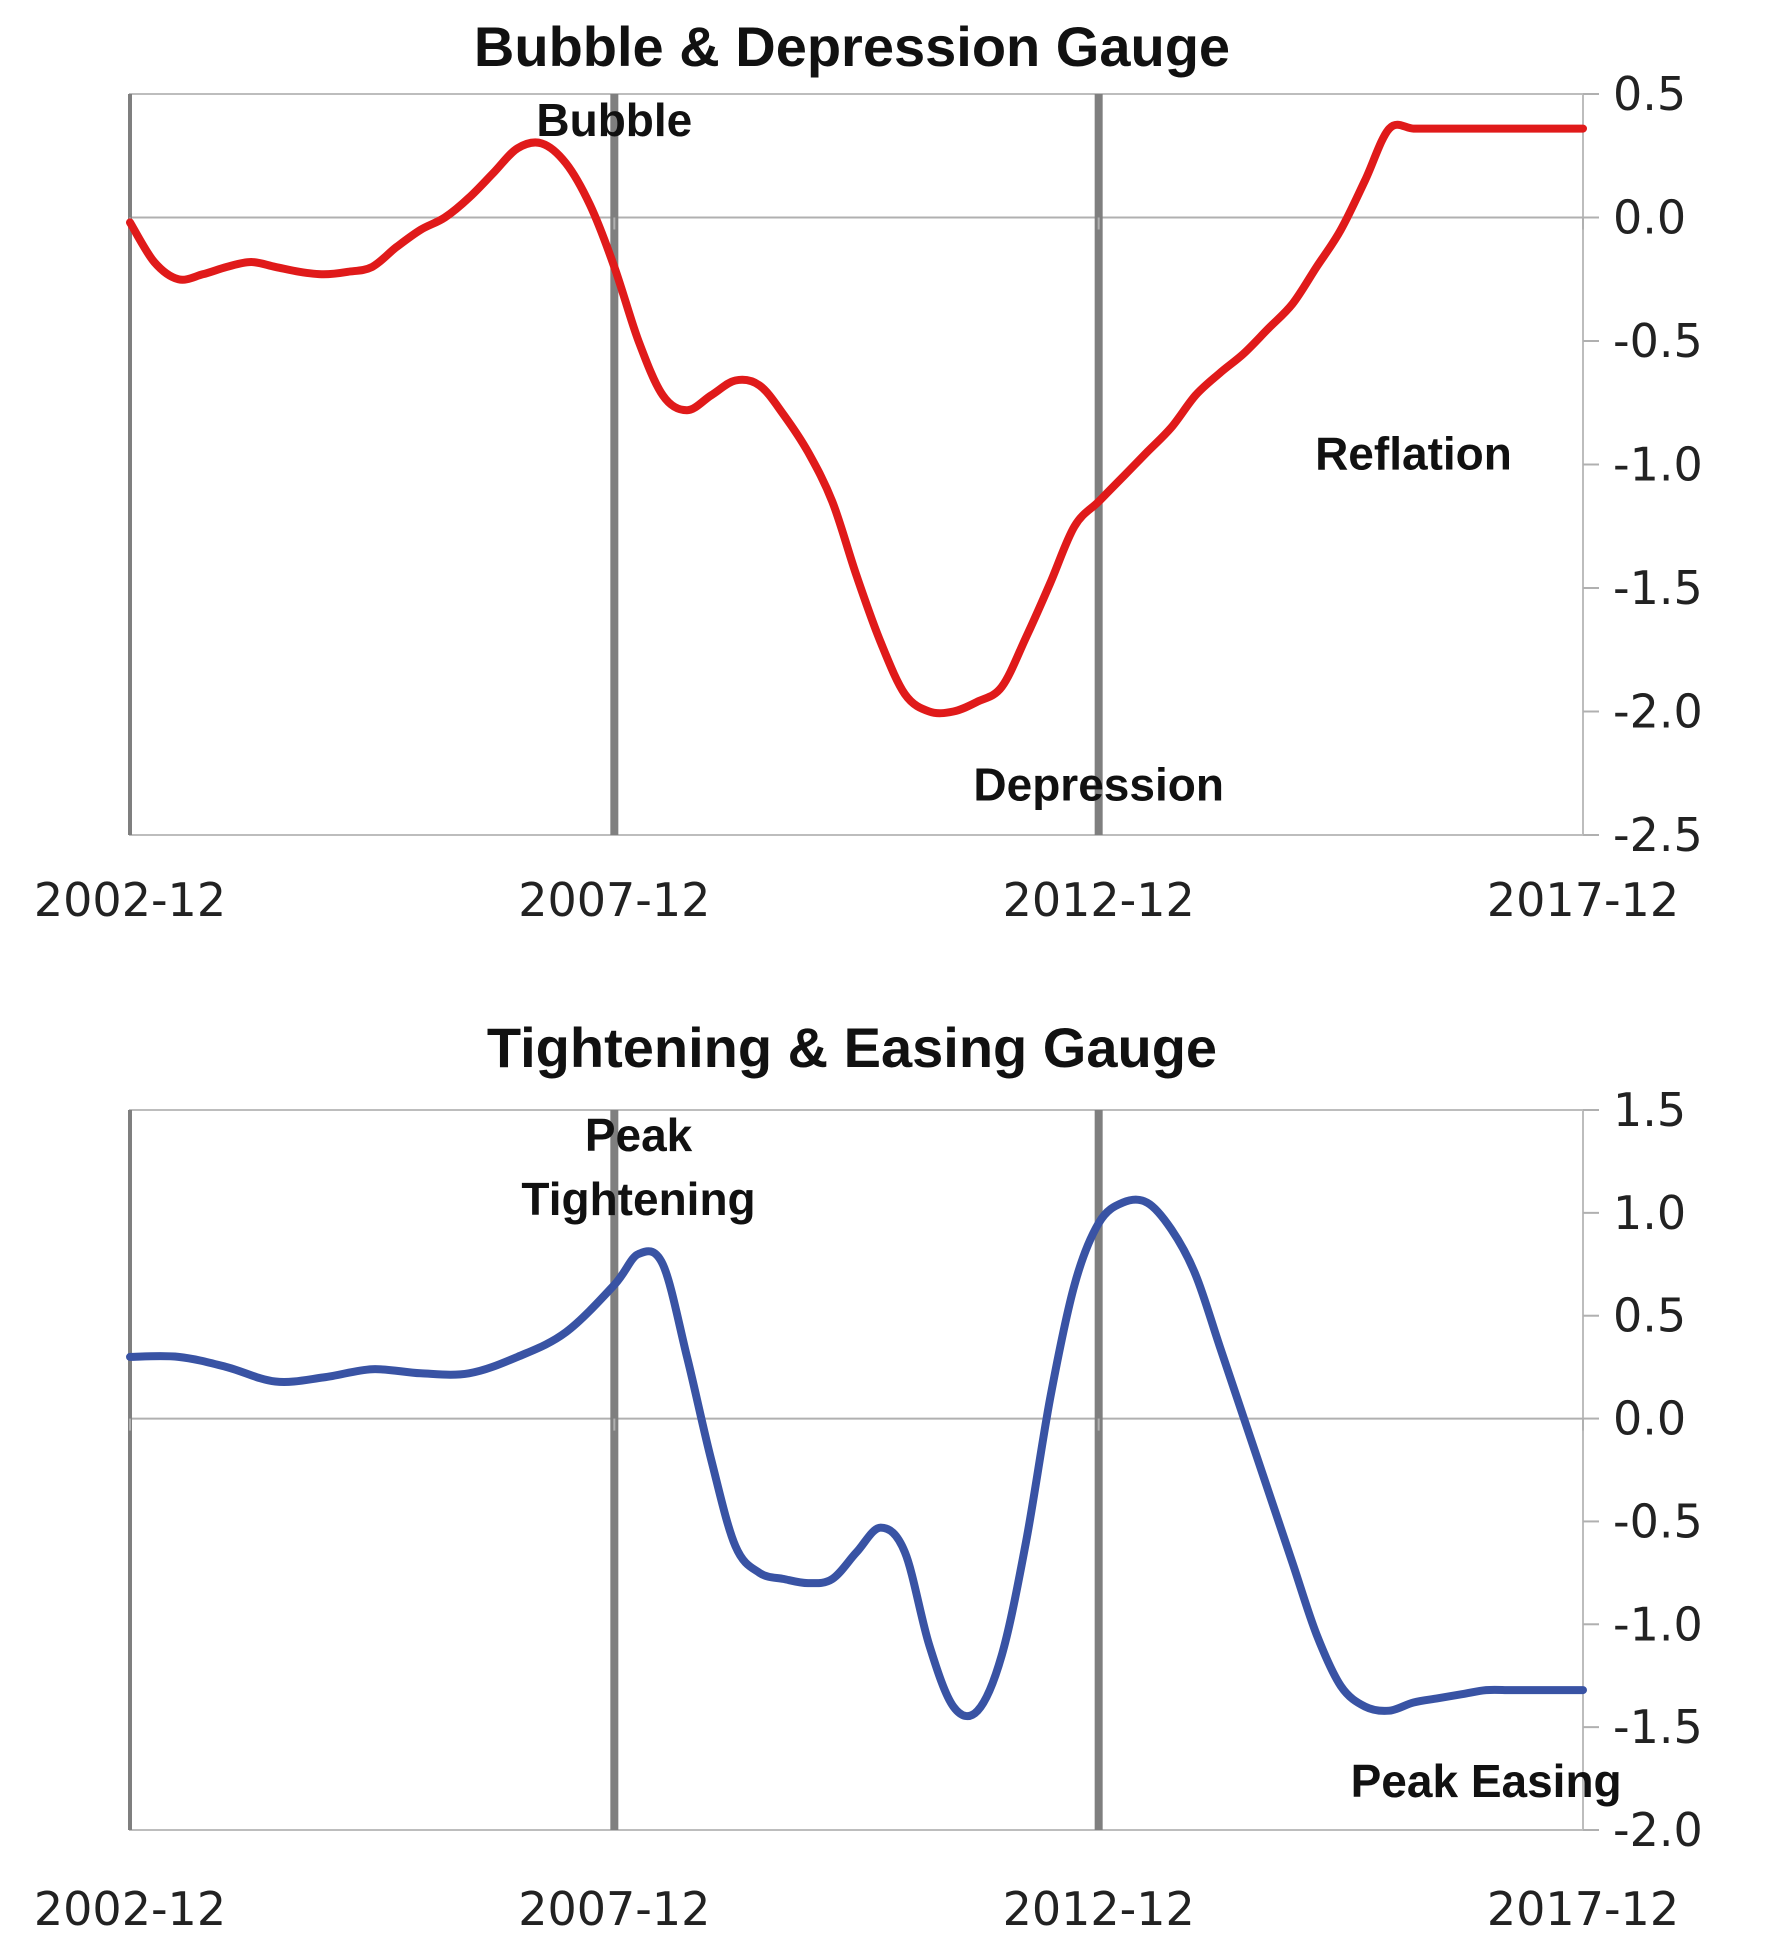 This screenshot has width=1779, height=1941. Describe the element at coordinates (1649, 1110) in the screenshot. I see `y-tick-label: 1.5` at that location.